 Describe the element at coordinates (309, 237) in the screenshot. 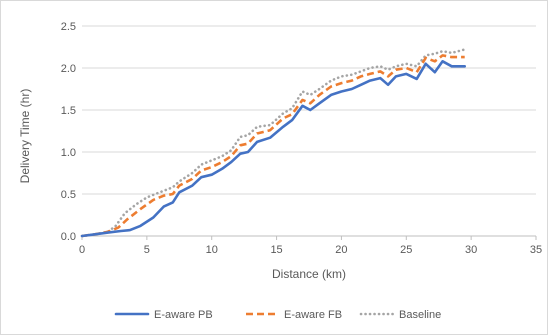

I see `x-axis` at that location.